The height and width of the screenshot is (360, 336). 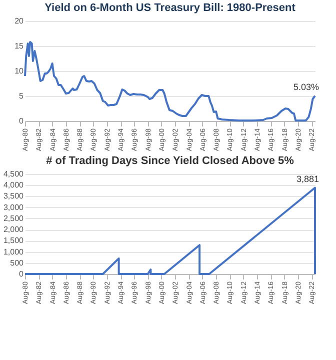 I want to click on chart-title: # of Trading Days Since Yield Closed Above 5%, so click(x=170, y=161).